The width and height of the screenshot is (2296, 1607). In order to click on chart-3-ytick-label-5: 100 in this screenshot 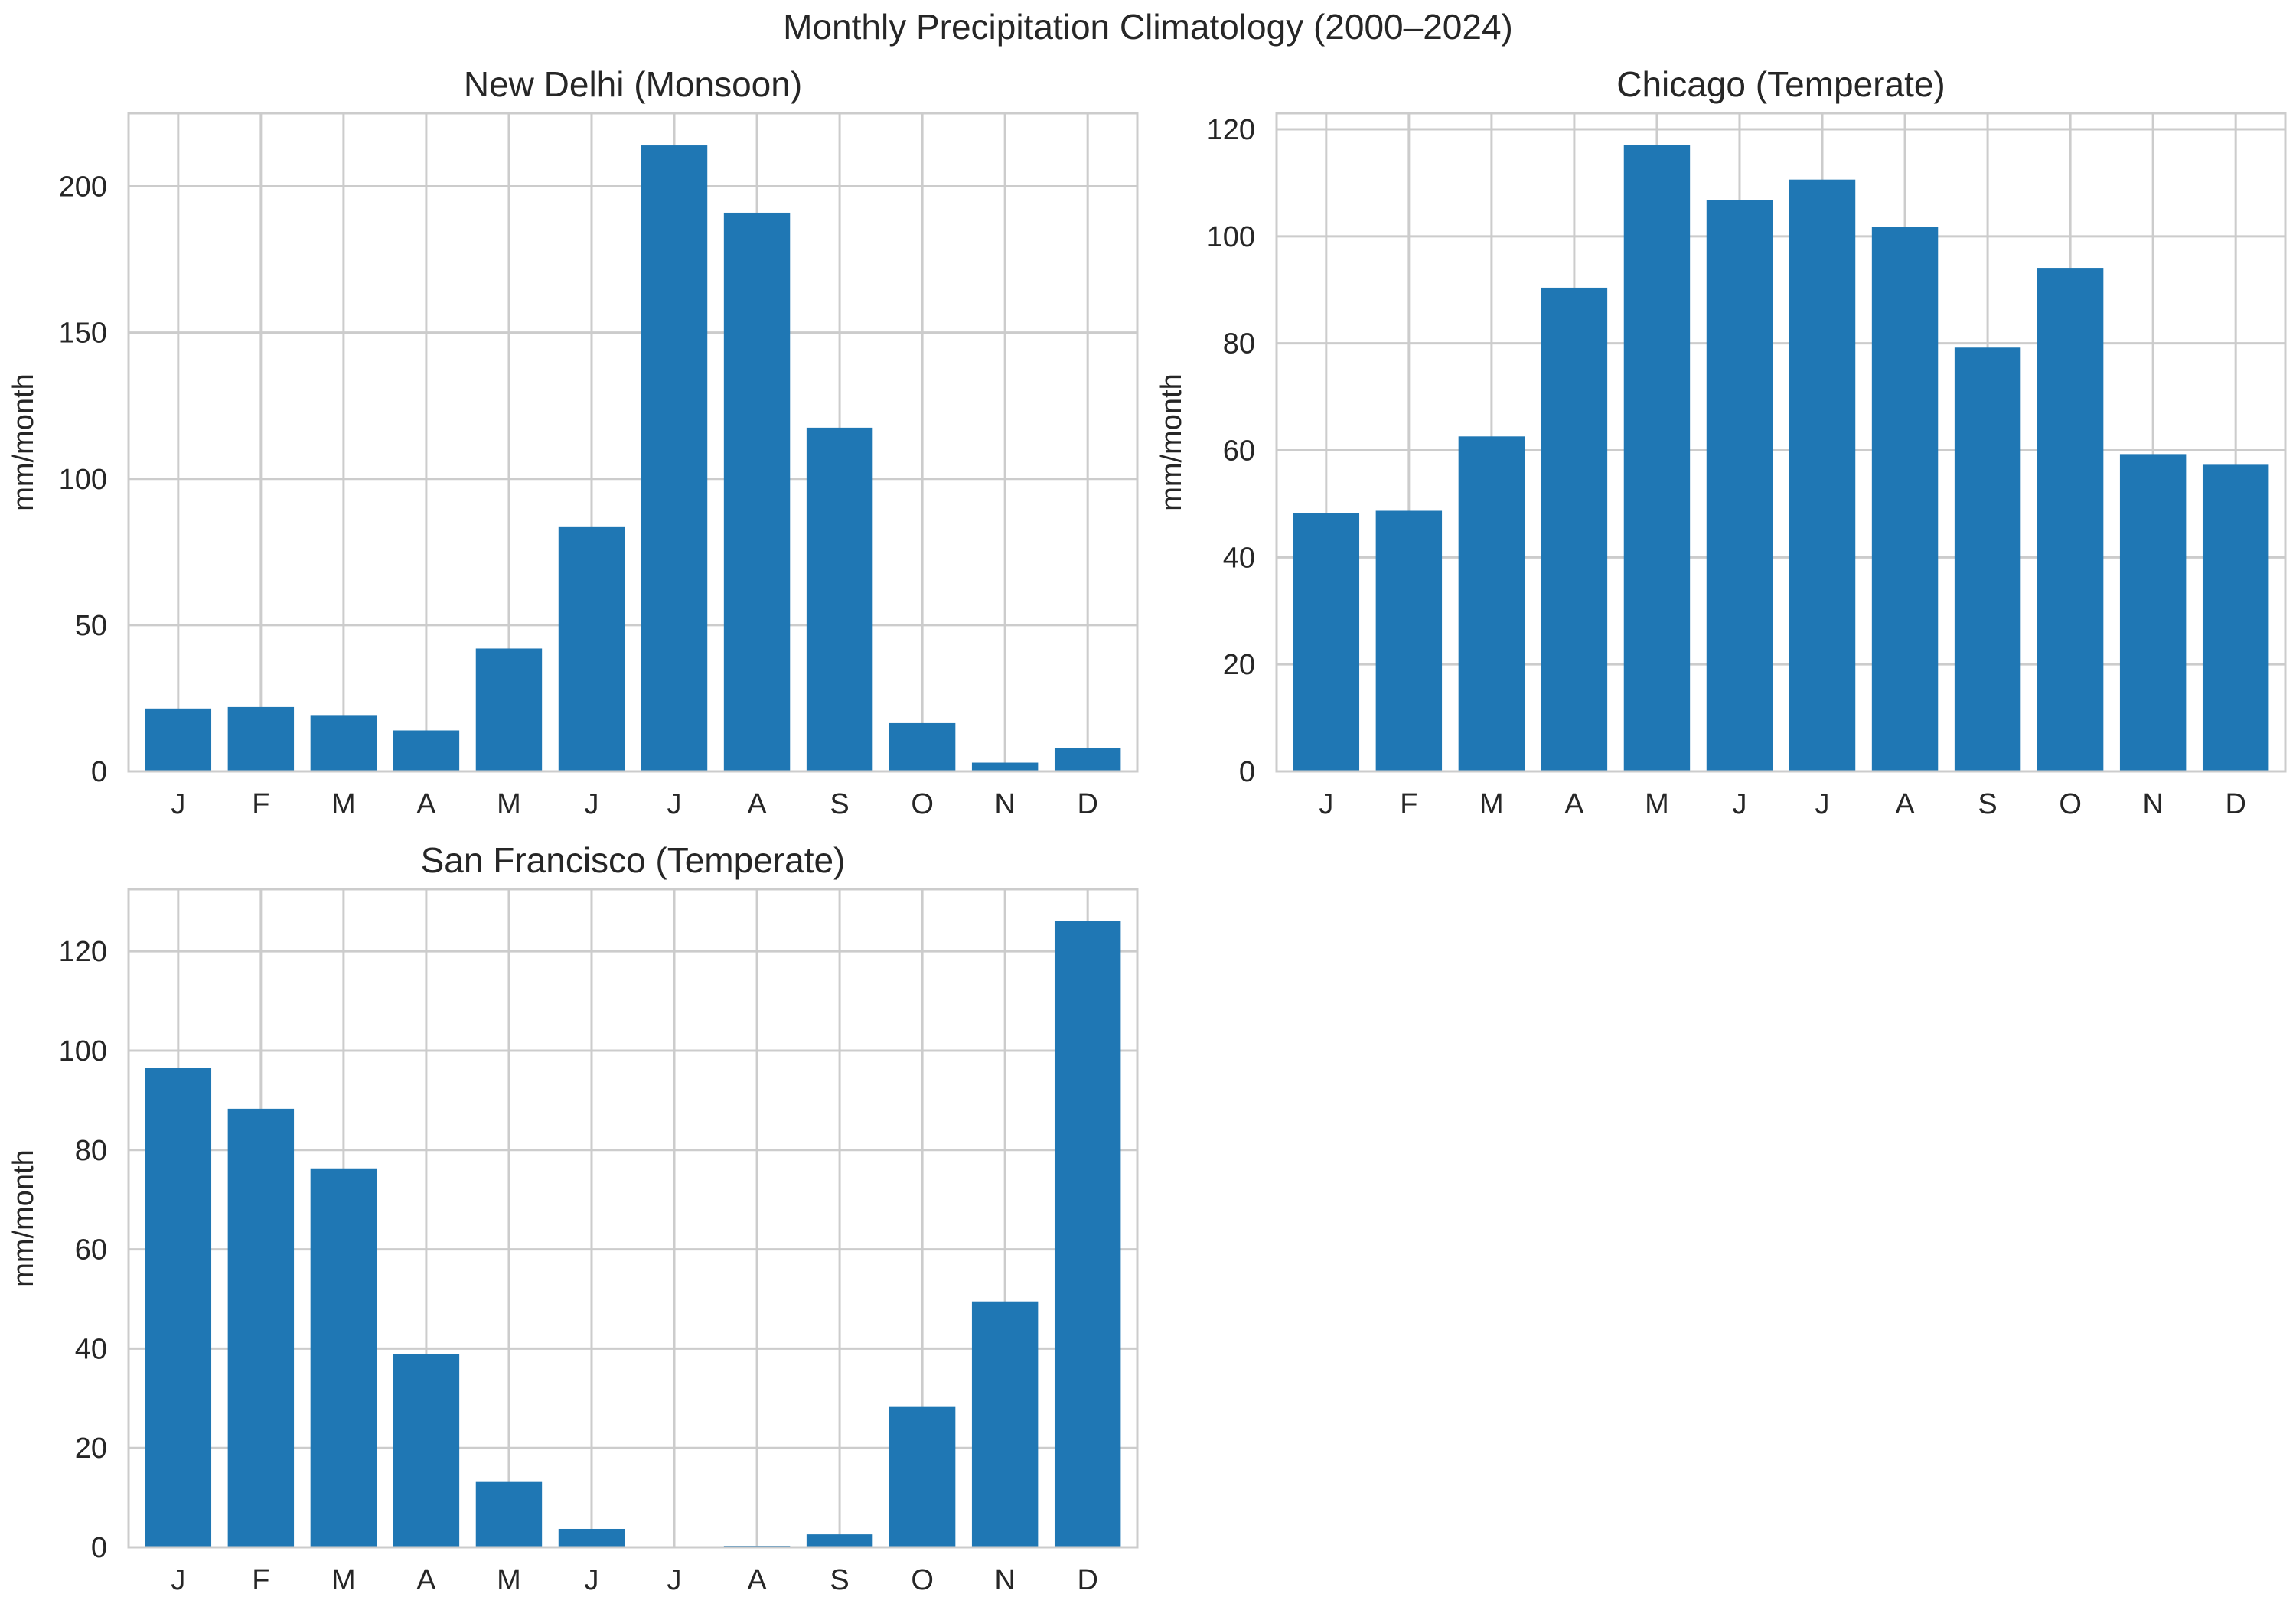, I will do `click(83, 1051)`.